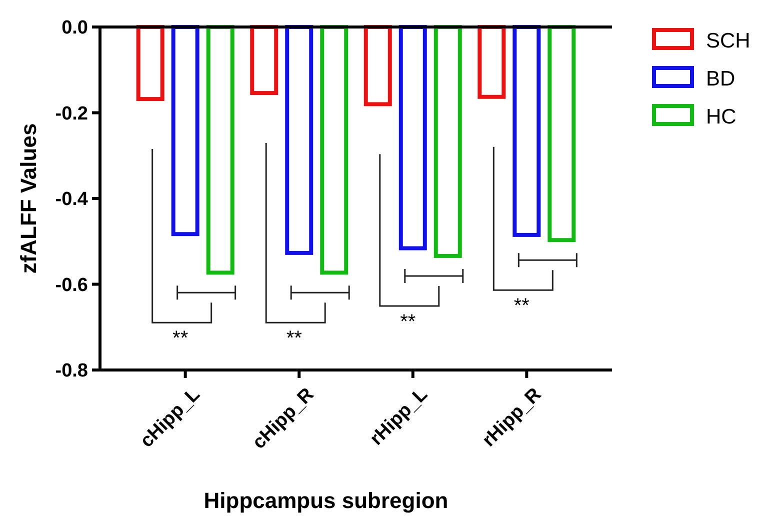 The image size is (771, 519). Describe the element at coordinates (728, 40) in the screenshot. I see `legend-label: SCH` at that location.